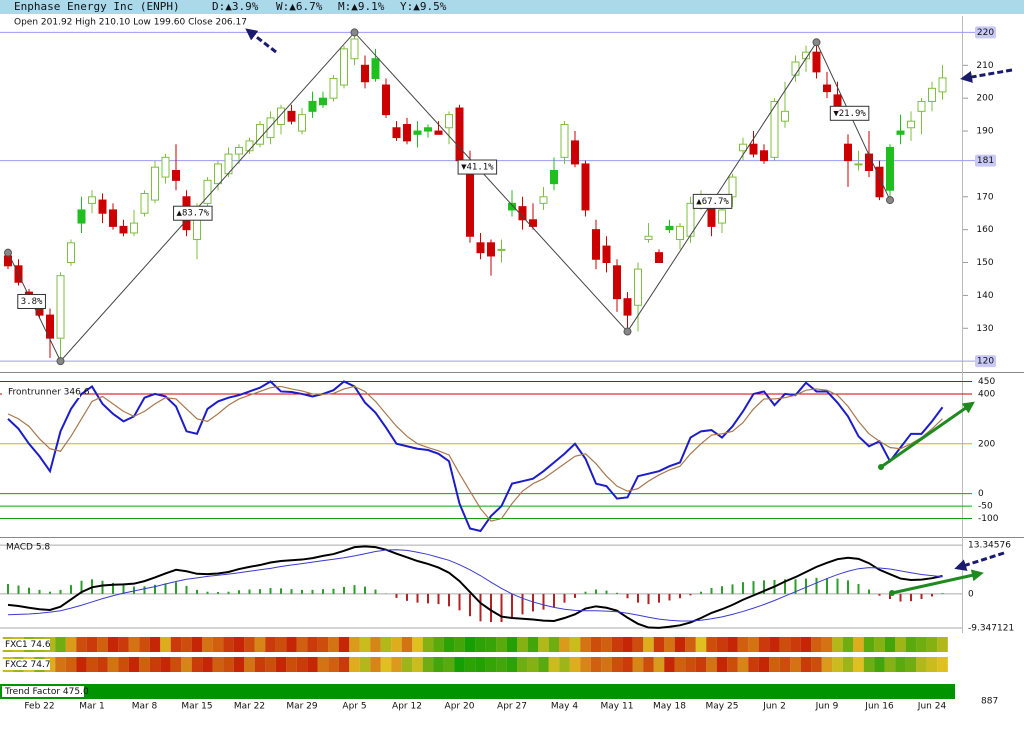 This screenshot has width=1024, height=735. Describe the element at coordinates (361, 6) in the screenshot. I see `change-label: M:▲9.1%` at that location.